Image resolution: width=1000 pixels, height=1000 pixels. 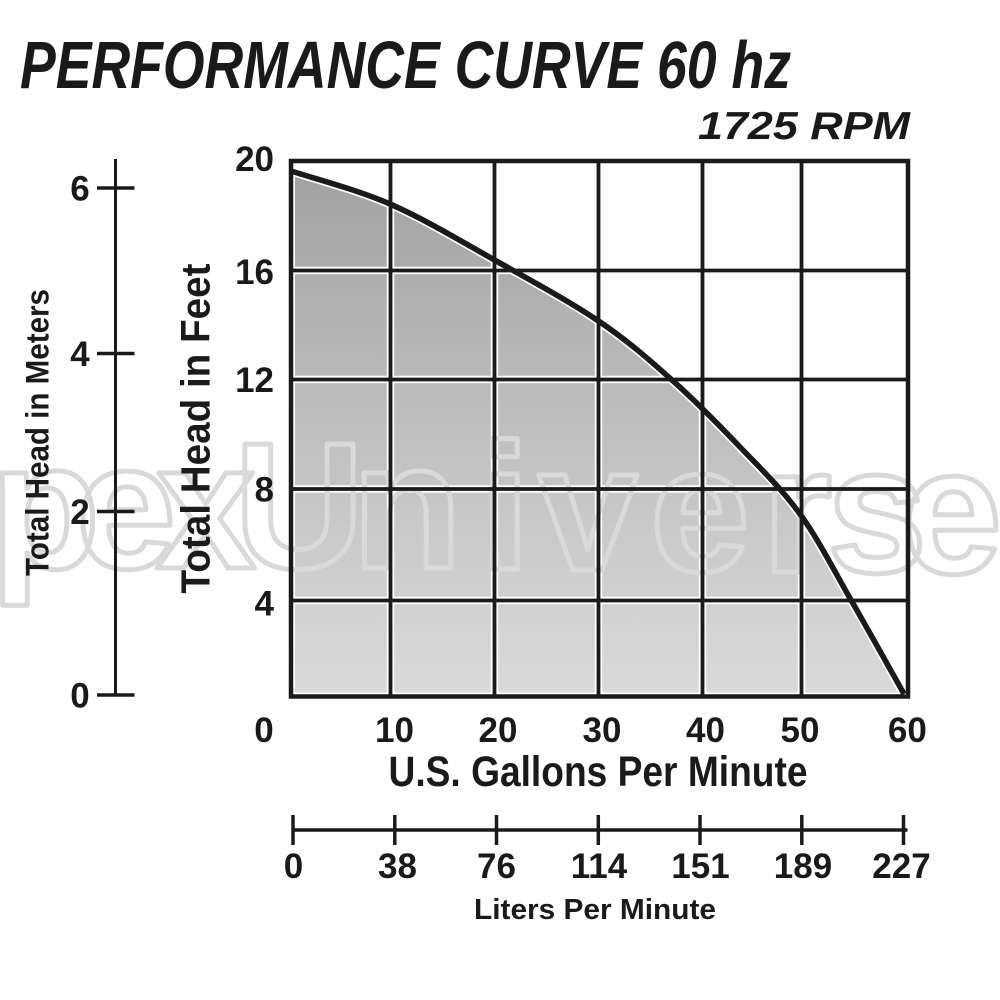 I want to click on svg-text: PERFORMANCE CURVE 60 hz, so click(x=405, y=65).